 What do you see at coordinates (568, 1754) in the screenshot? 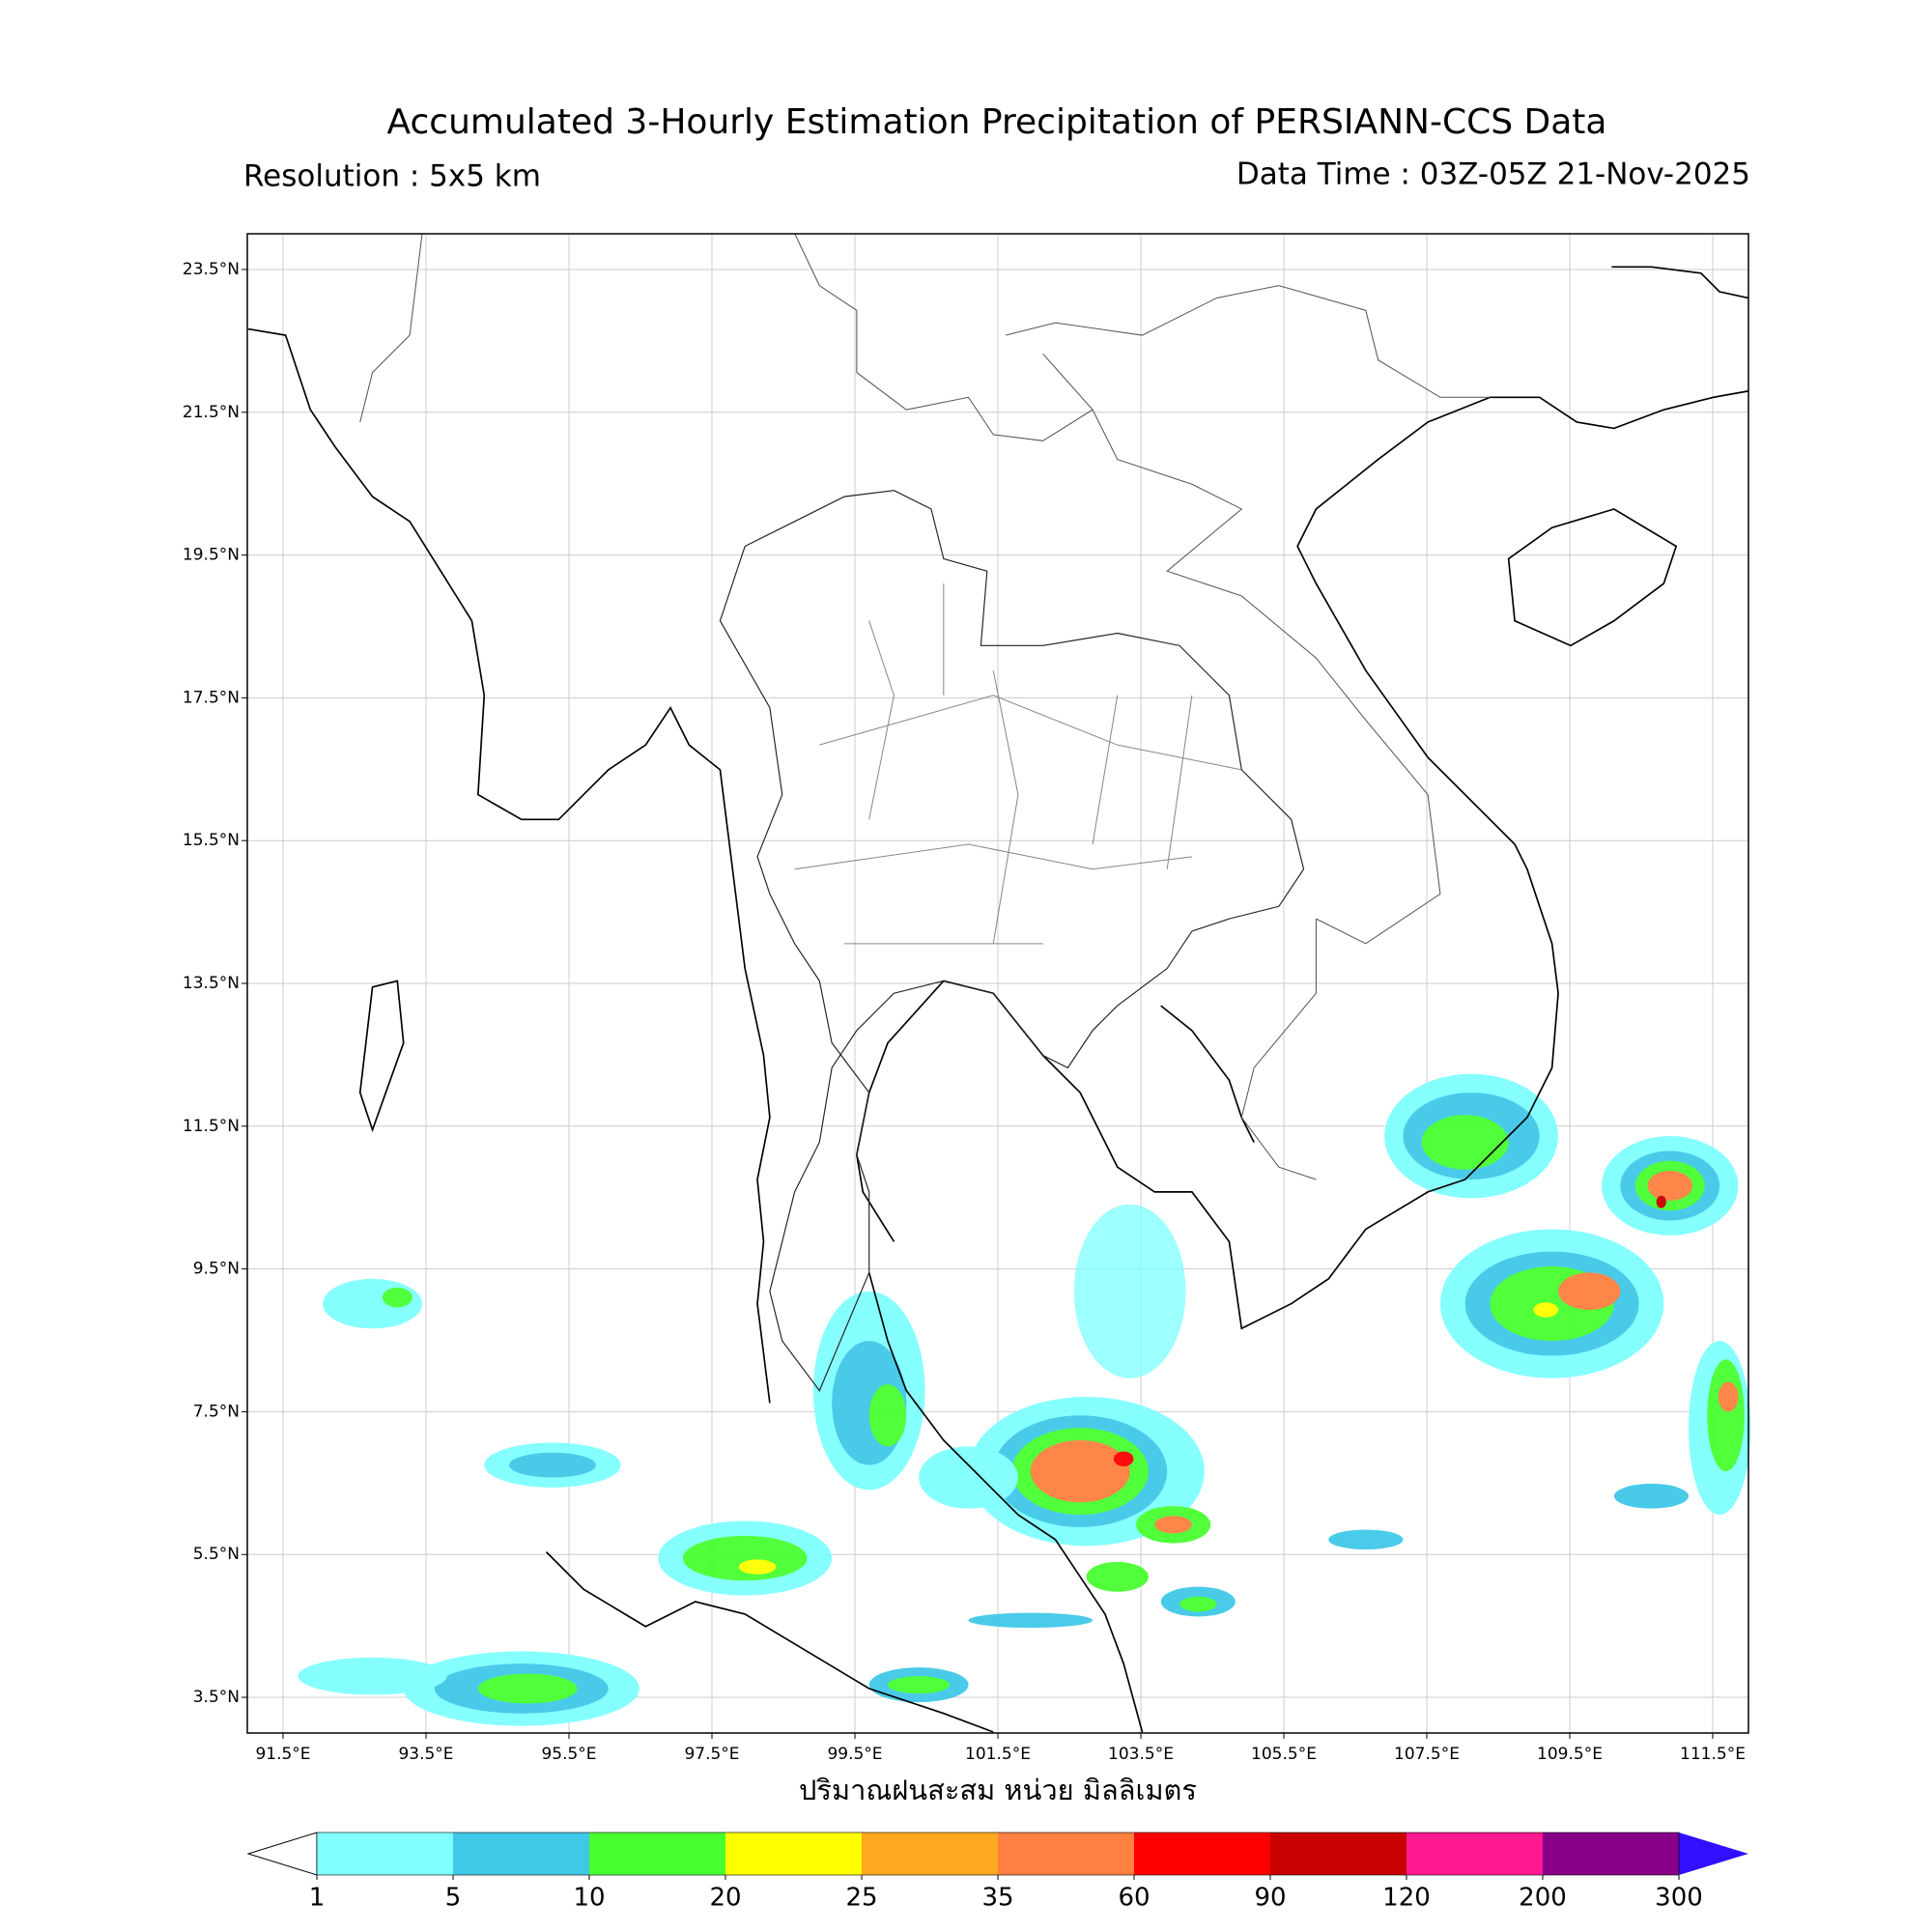
I see `x-tick-label: 95.5°E` at bounding box center [568, 1754].